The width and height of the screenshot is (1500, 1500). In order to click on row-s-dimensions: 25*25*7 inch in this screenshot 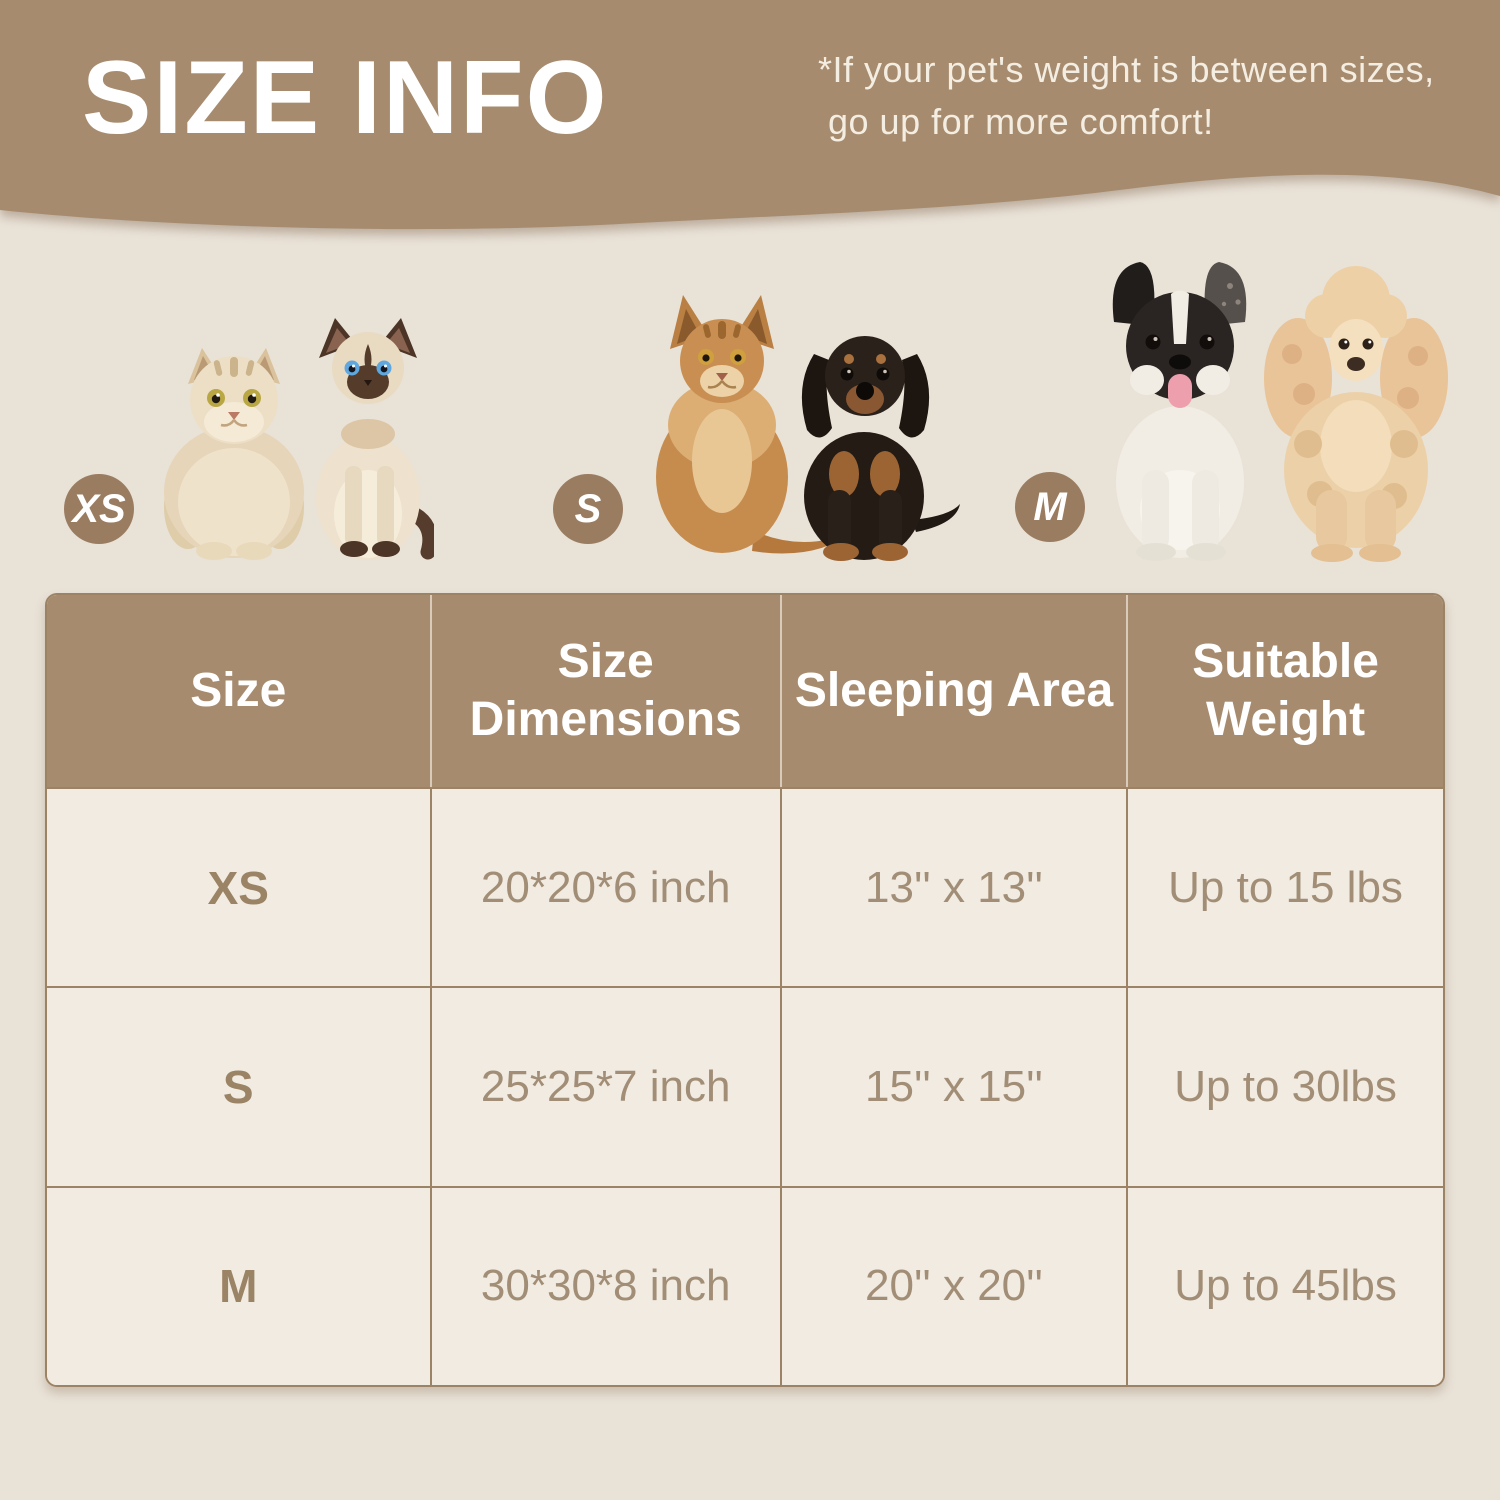, I will do `click(604, 1086)`.